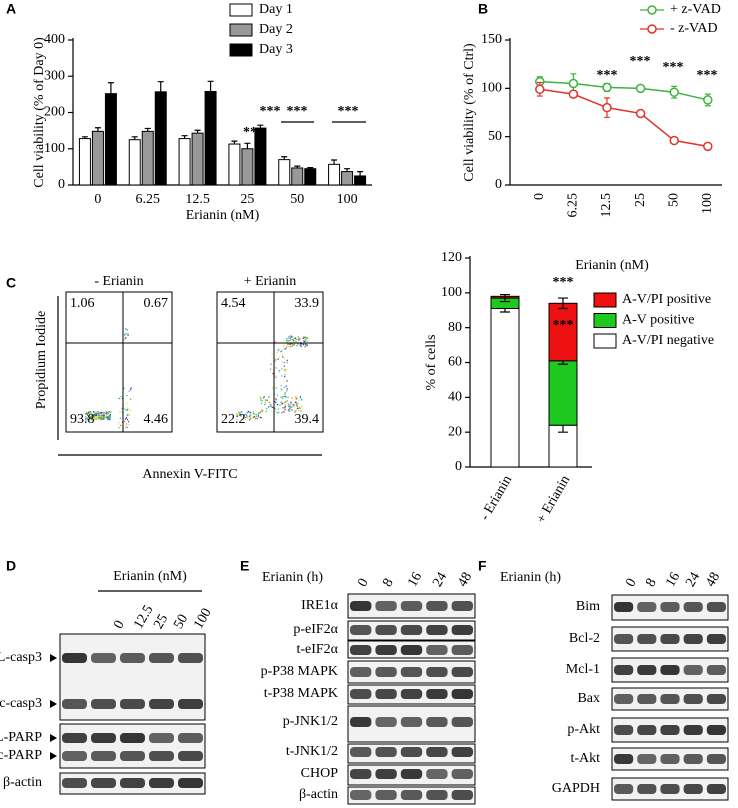 Image resolution: width=738 pixels, height=808 pixels. Describe the element at coordinates (583, 729) in the screenshot. I see `blot-row-label: p-Akt` at that location.